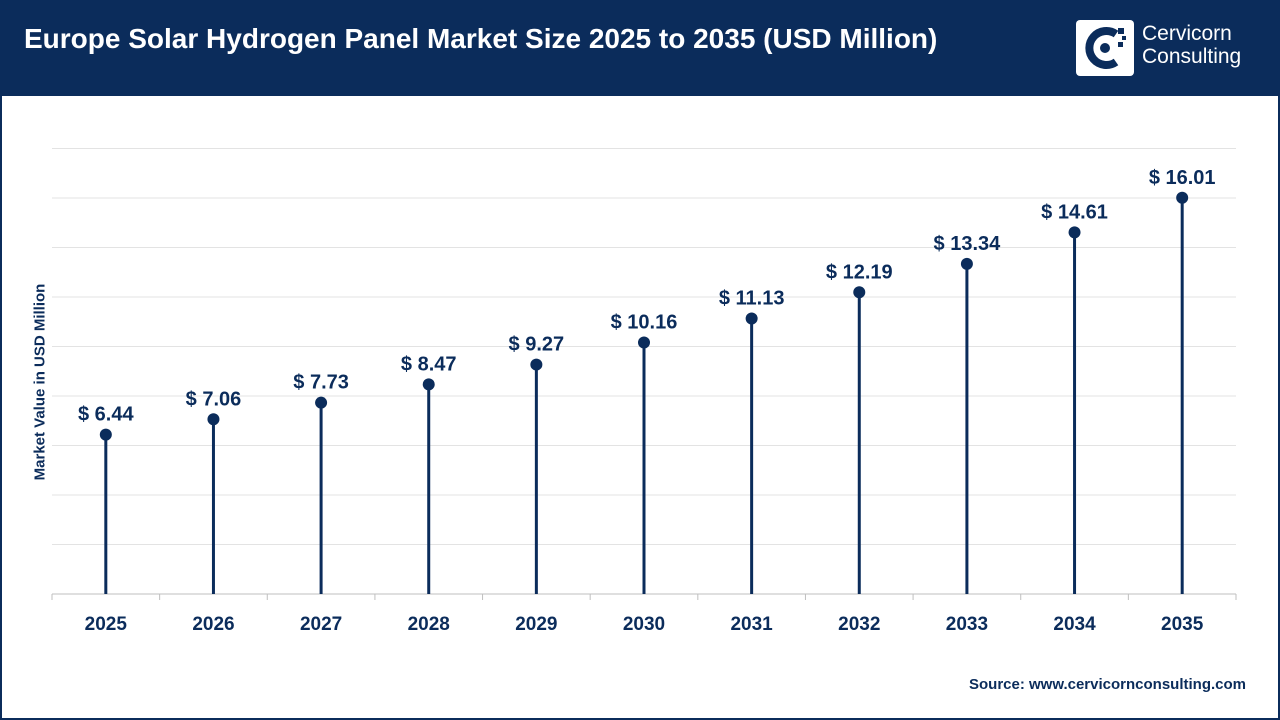  I want to click on data-label: $ 6.44, so click(106, 415).